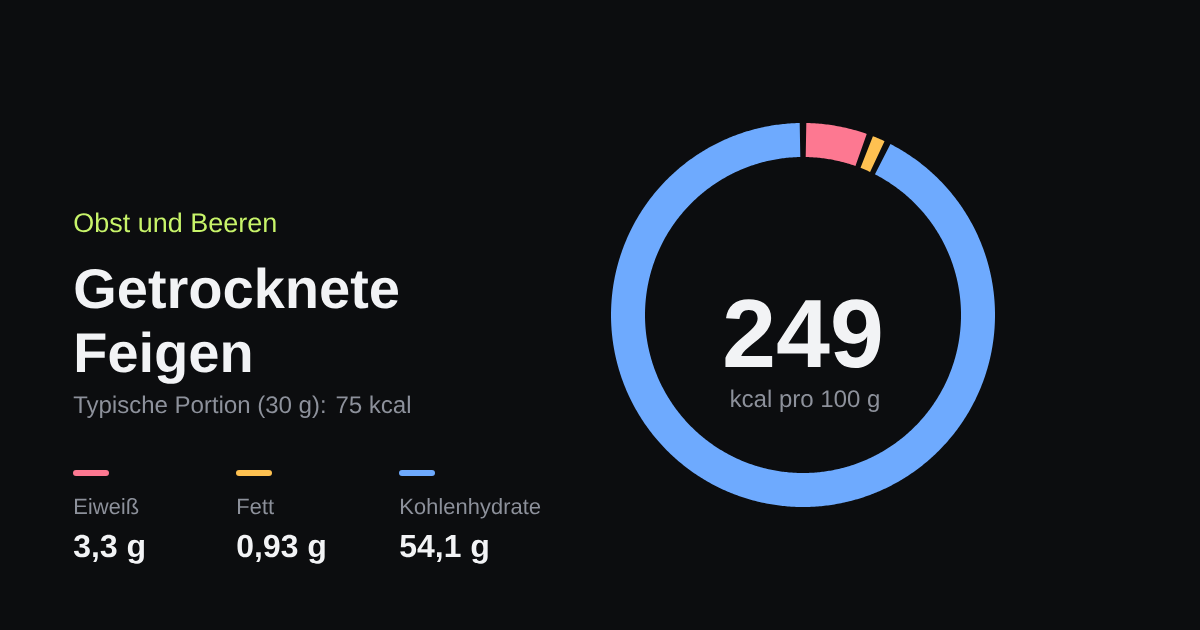  I want to click on legend-label: Eiweiß, so click(107, 506).